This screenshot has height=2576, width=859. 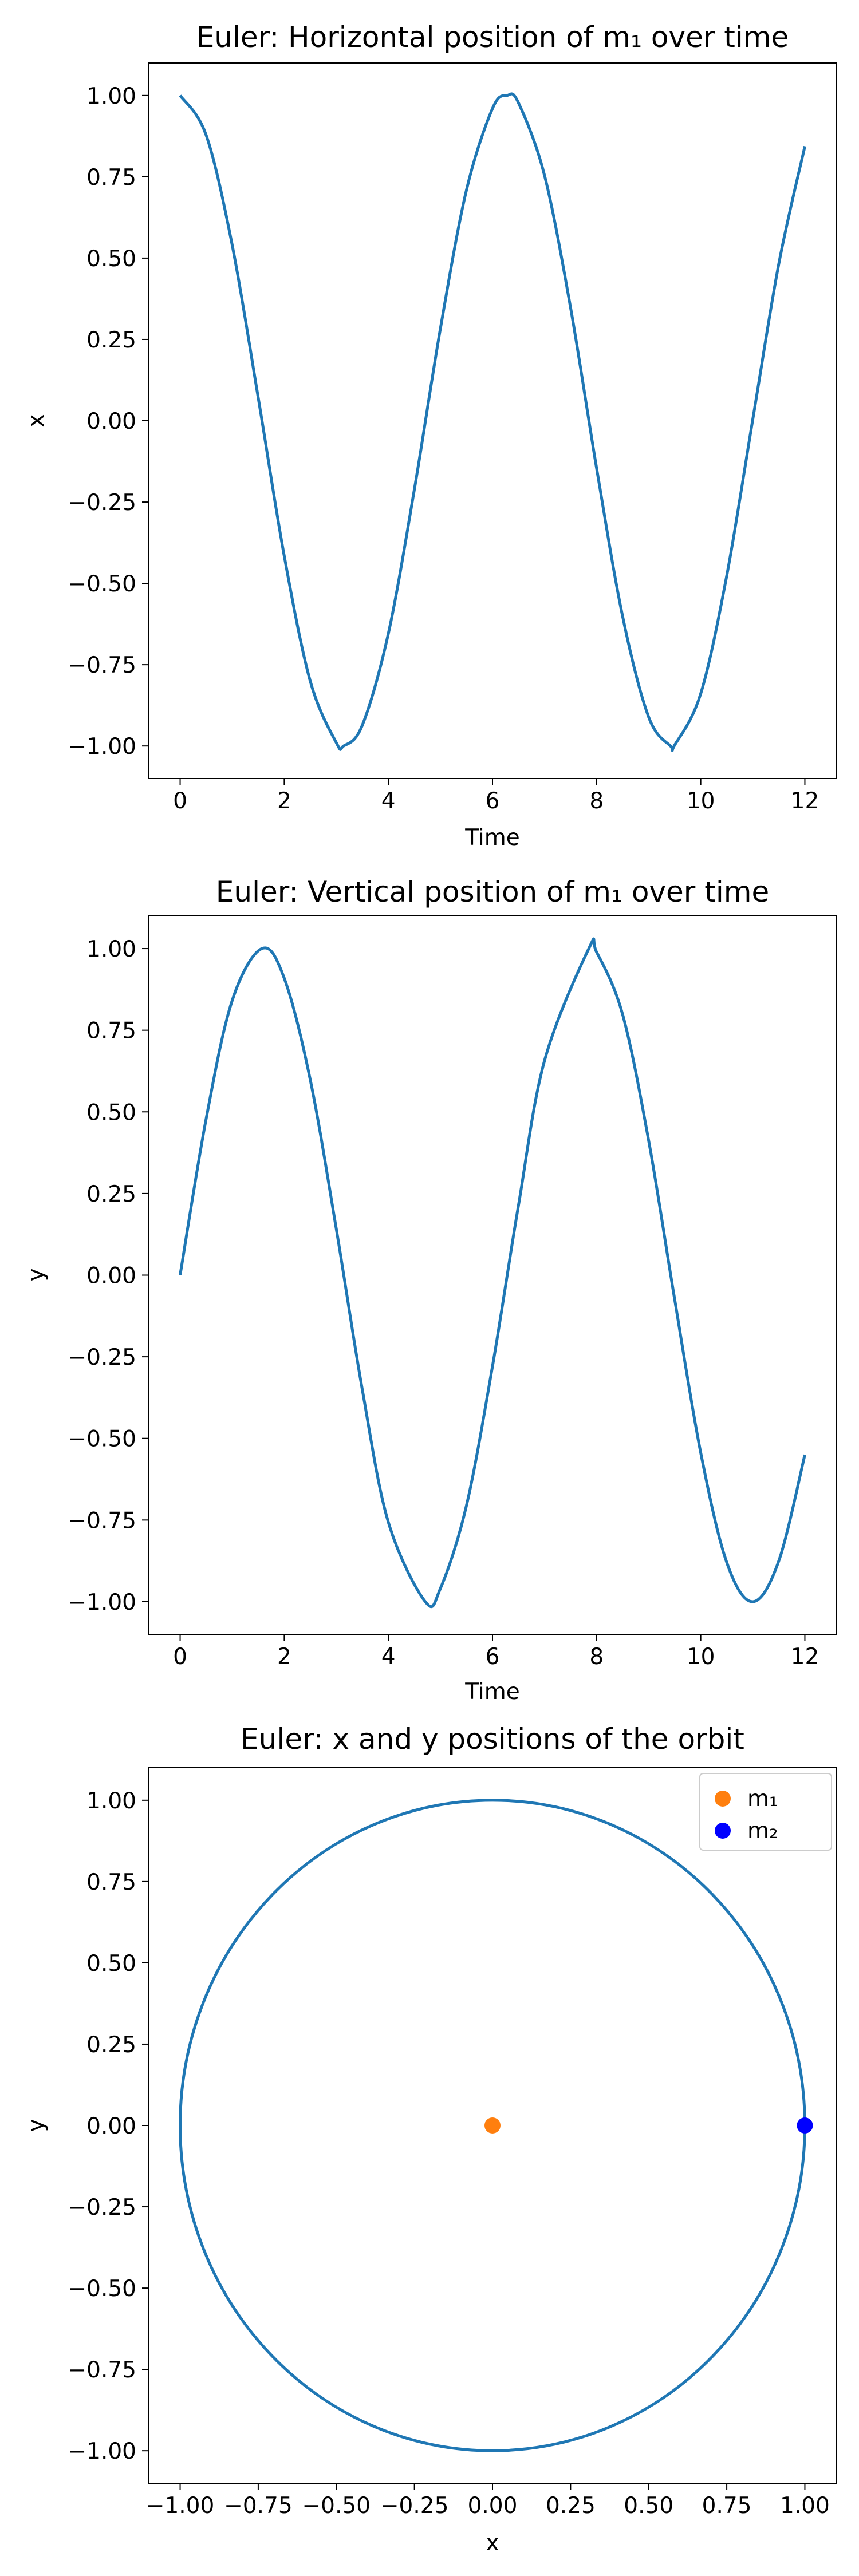 What do you see at coordinates (492, 1739) in the screenshot?
I see `chart-3-title: Euler: x and y positions of the orbit` at bounding box center [492, 1739].